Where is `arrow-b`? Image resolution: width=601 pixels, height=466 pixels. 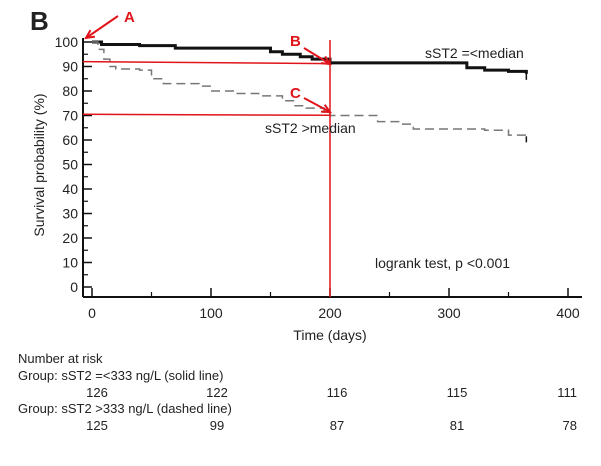 arrow-b is located at coordinates (317, 56).